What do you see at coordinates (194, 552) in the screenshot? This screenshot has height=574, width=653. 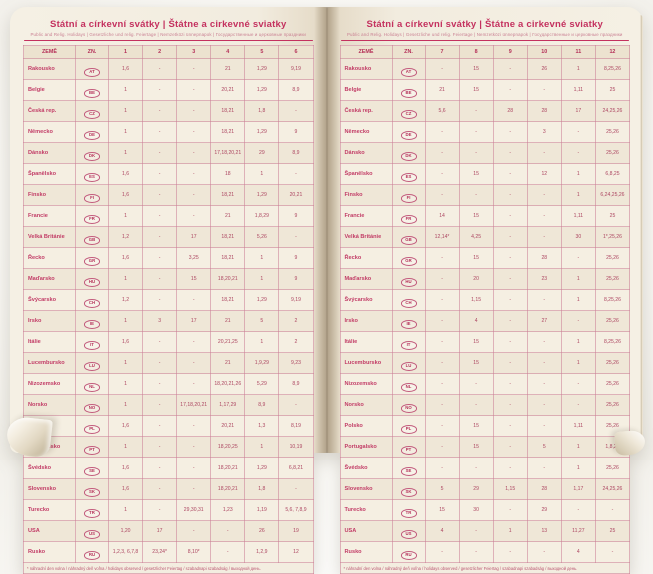 I see `holiday-dates-cell: 8,10*` at bounding box center [194, 552].